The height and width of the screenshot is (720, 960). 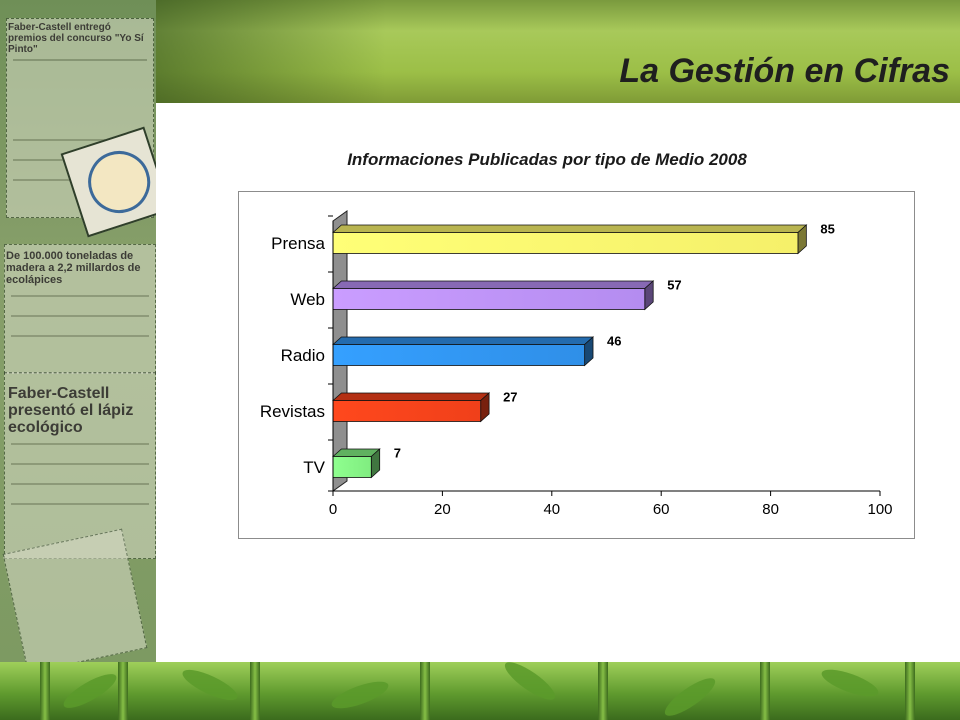 I want to click on tick-label-40: 40, so click(x=551, y=509).